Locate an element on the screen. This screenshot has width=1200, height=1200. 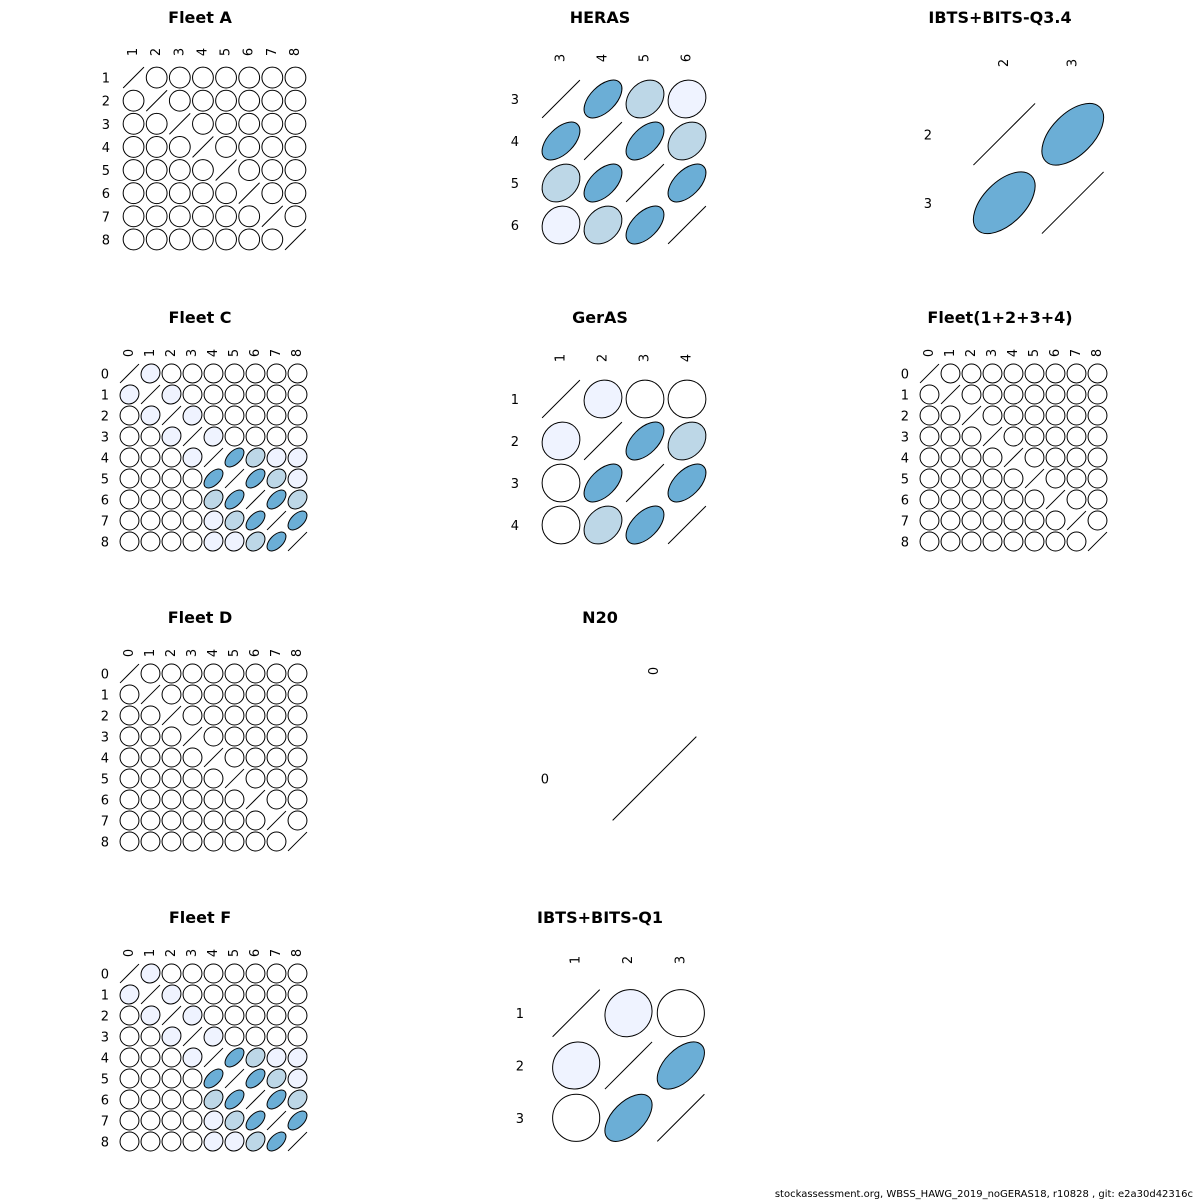
column-tick-label: 7 is located at coordinates (276, 653).